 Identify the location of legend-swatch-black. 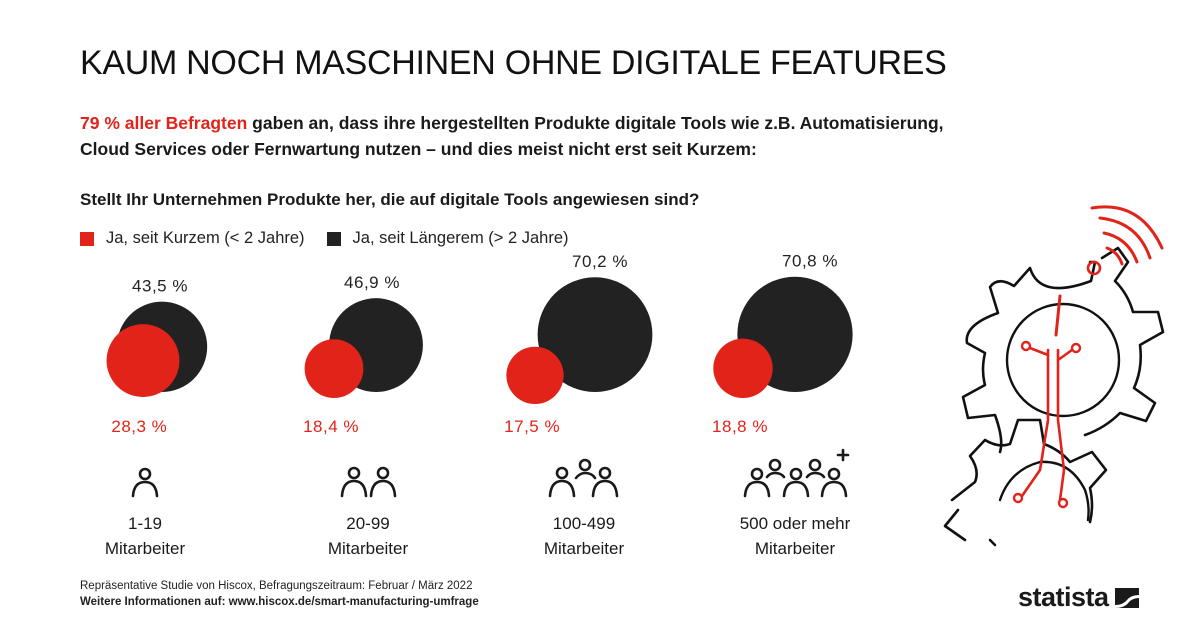
(333, 238).